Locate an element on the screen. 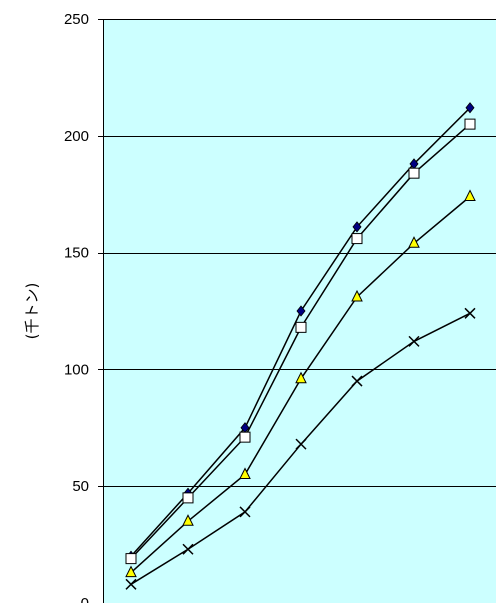 This screenshot has width=496, height=603. y-tick-labels: 0 50 100 150 200 250 is located at coordinates (76, 307).